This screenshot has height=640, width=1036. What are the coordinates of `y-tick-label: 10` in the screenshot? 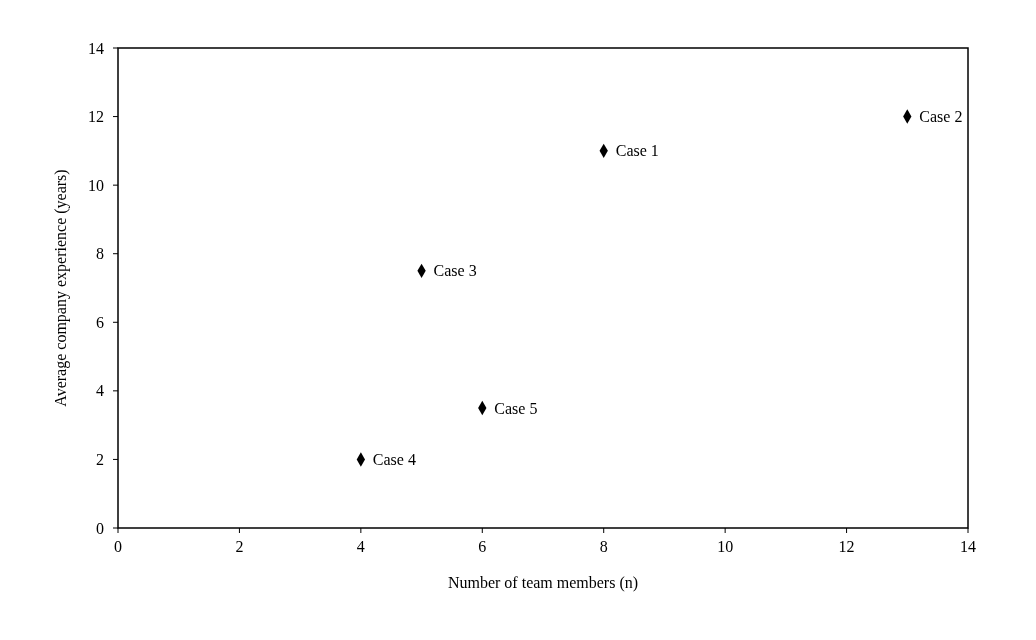 It's located at (96, 185).